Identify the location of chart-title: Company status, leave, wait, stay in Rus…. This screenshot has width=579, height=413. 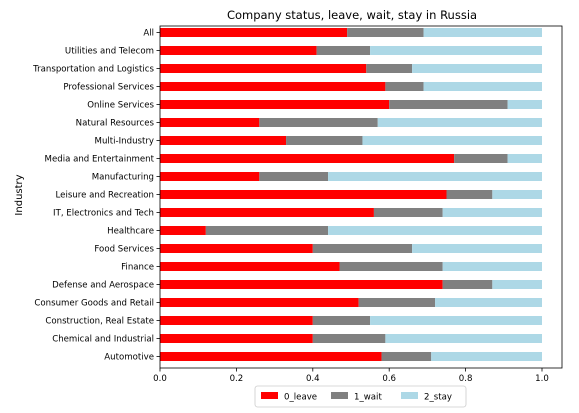
(352, 15).